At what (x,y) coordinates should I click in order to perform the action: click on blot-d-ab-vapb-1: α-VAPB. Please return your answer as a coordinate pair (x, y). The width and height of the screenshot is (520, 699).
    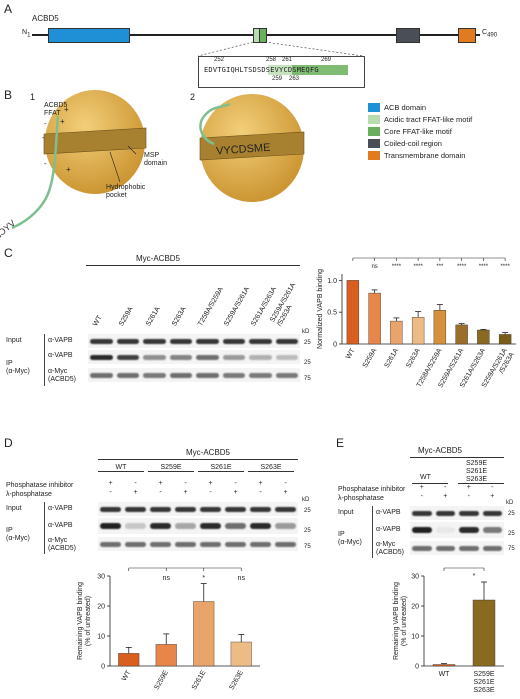
    Looking at the image, I should click on (60, 508).